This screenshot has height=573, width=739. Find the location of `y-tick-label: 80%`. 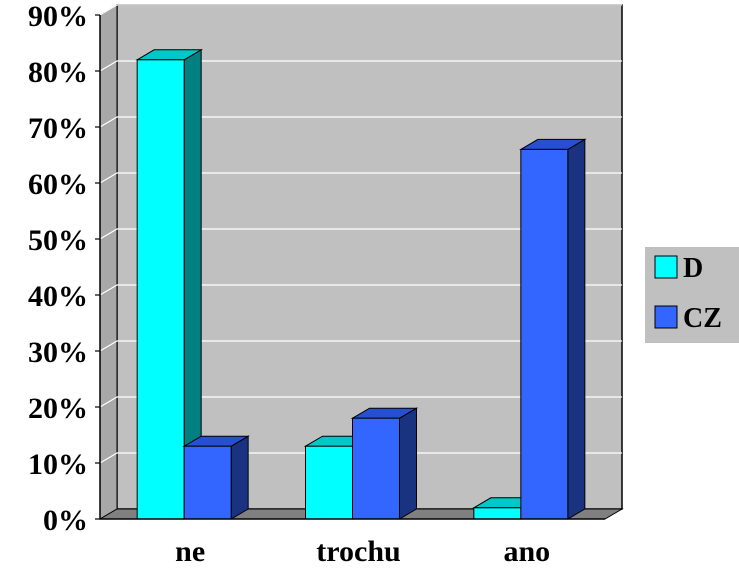

y-tick-label: 80% is located at coordinates (58, 72).